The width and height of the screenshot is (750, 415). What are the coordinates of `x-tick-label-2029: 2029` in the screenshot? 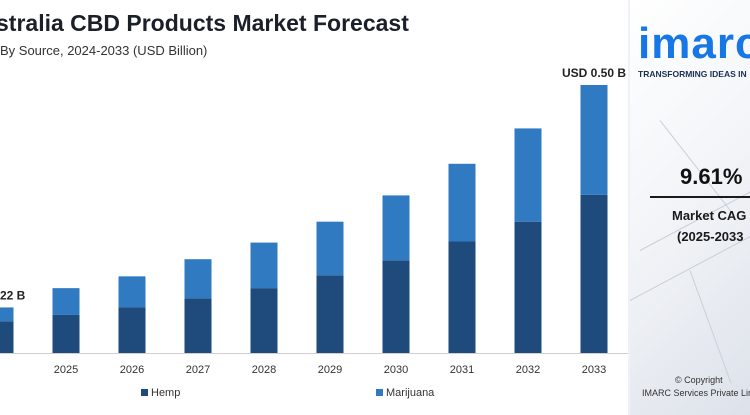 It's located at (330, 370).